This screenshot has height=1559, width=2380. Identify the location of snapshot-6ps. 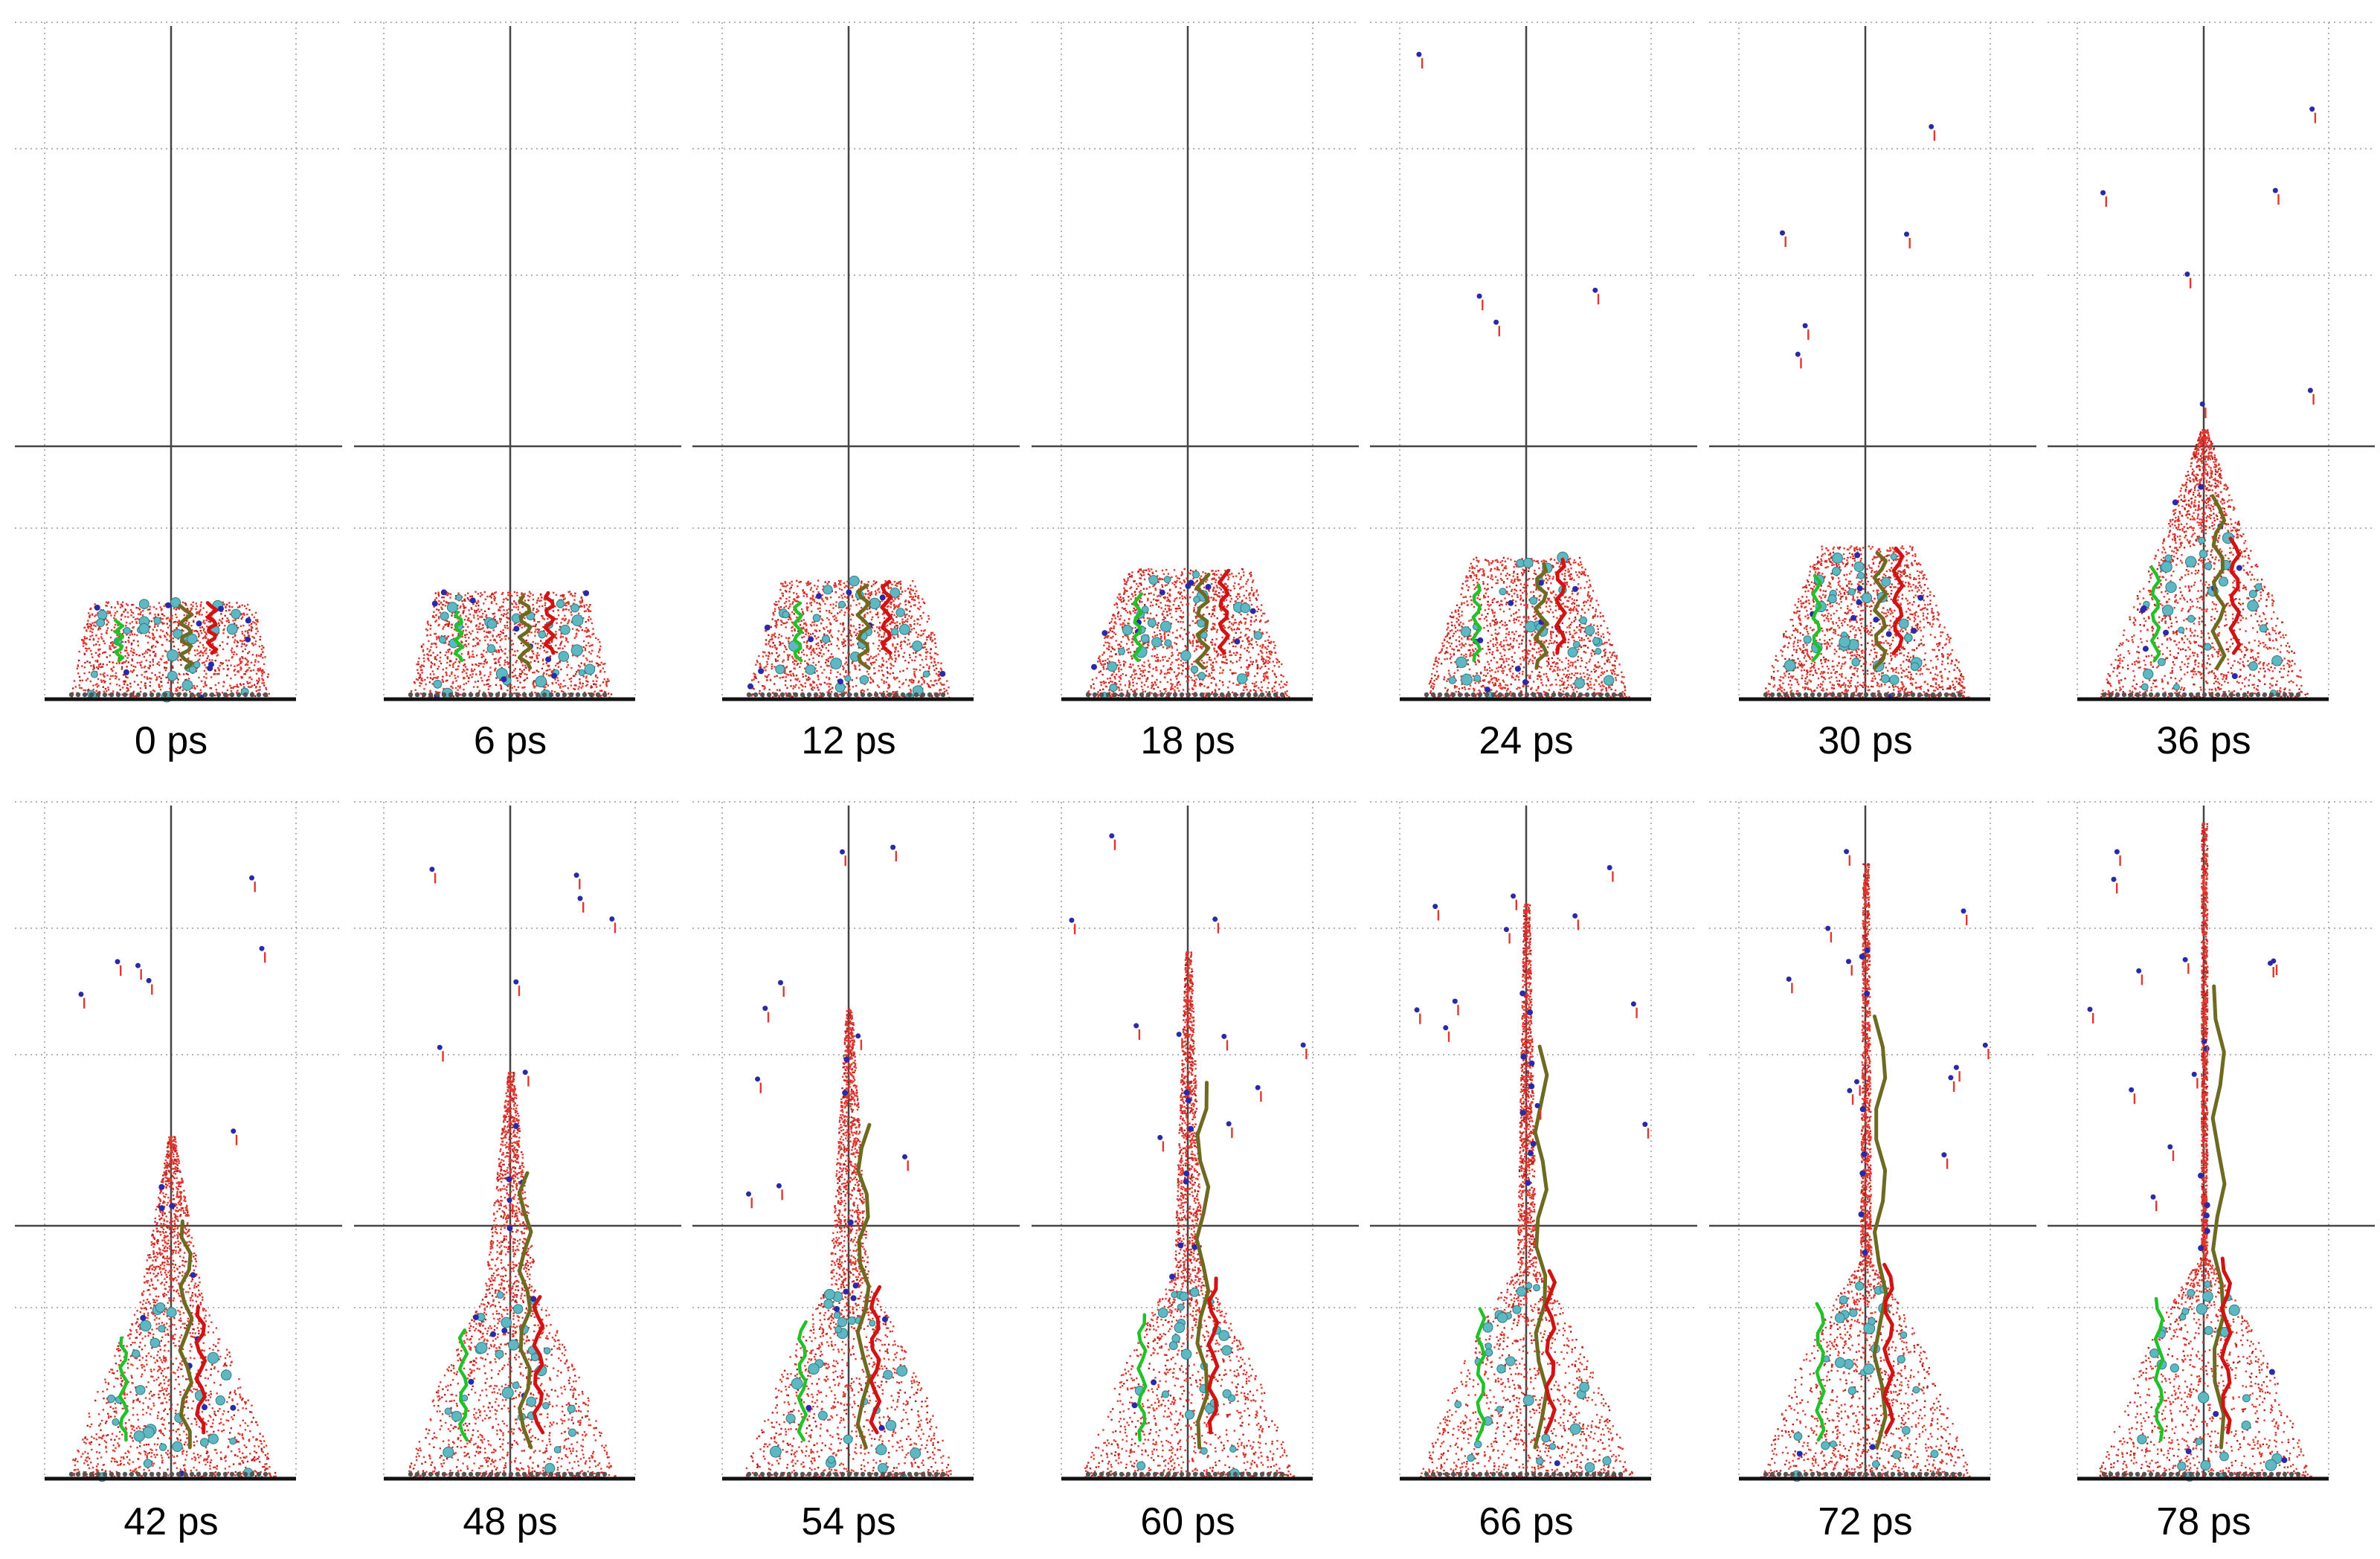
(518, 361).